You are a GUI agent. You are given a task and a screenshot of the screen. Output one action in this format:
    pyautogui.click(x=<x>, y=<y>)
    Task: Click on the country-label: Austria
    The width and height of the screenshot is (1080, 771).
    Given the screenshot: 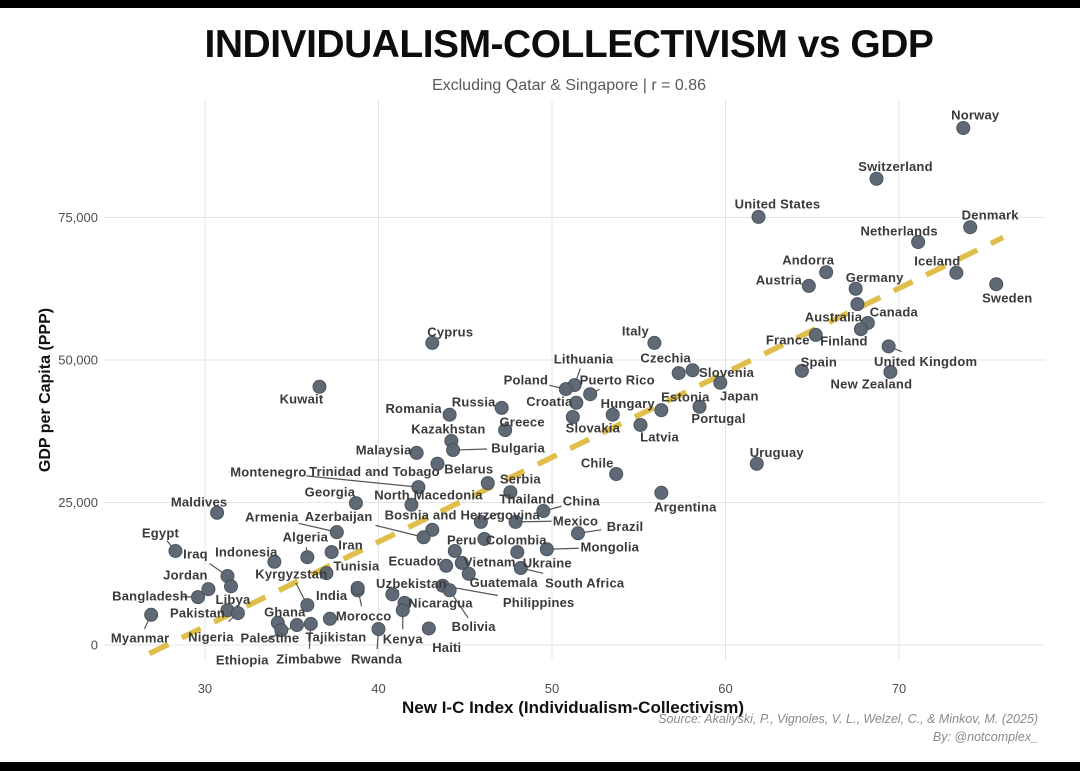 What is the action you would take?
    pyautogui.click(x=779, y=279)
    